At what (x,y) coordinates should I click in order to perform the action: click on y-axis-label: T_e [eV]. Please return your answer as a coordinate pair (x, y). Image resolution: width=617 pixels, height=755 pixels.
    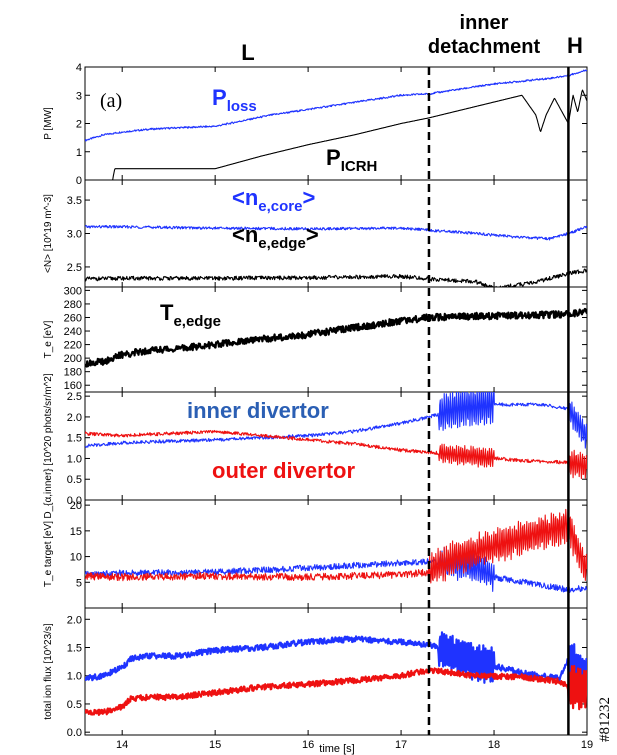
    Looking at the image, I should click on (48, 339).